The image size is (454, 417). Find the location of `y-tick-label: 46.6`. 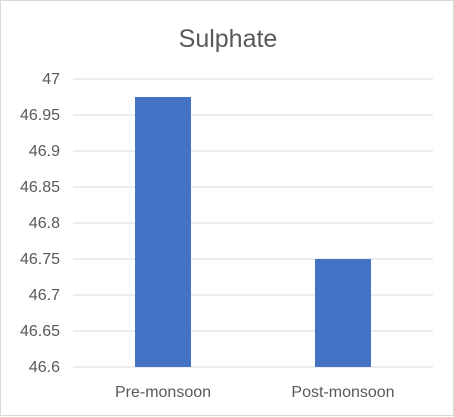

y-tick-label: 46.6 is located at coordinates (44, 367).